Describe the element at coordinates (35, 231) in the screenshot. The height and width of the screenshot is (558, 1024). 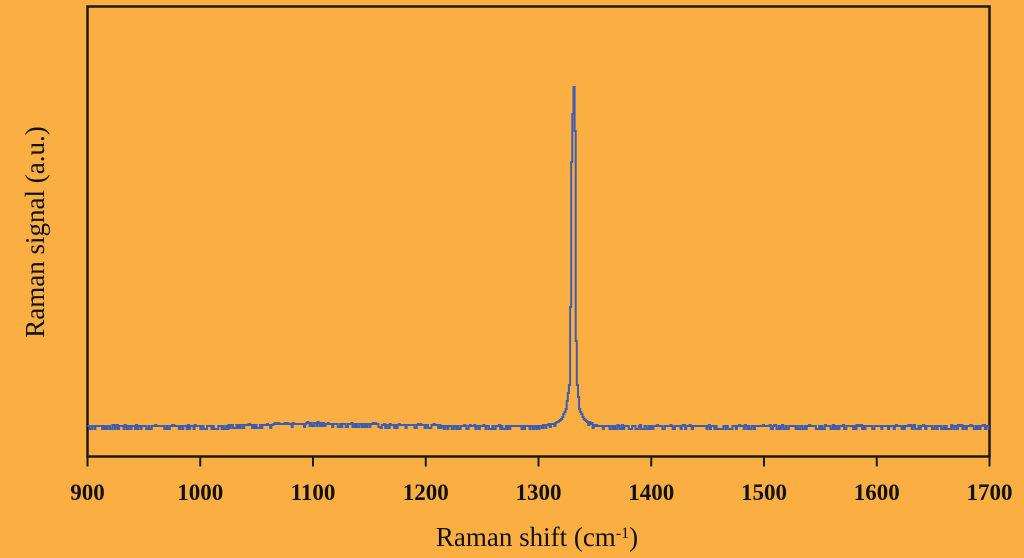
I see `y-axis-title: Raman signal (a.u.)` at that location.